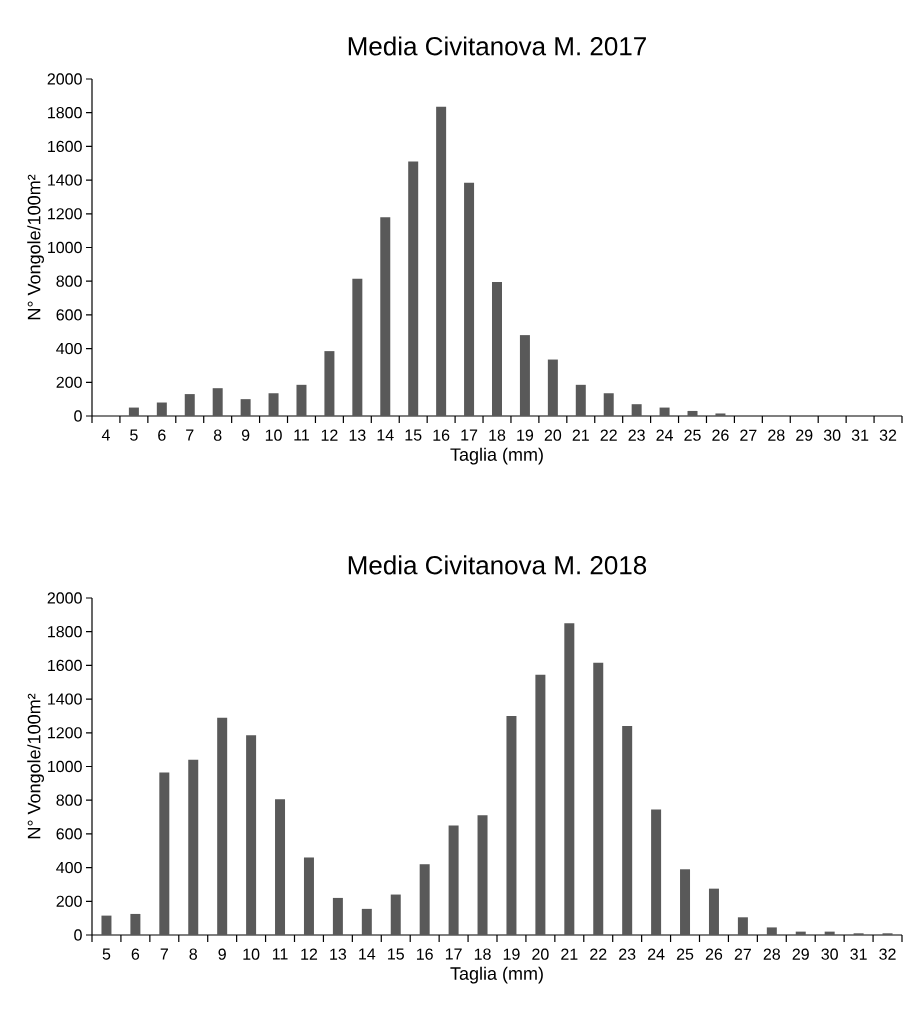 The height and width of the screenshot is (1021, 907). Describe the element at coordinates (497, 435) in the screenshot. I see `x-tick-label: 18` at that location.